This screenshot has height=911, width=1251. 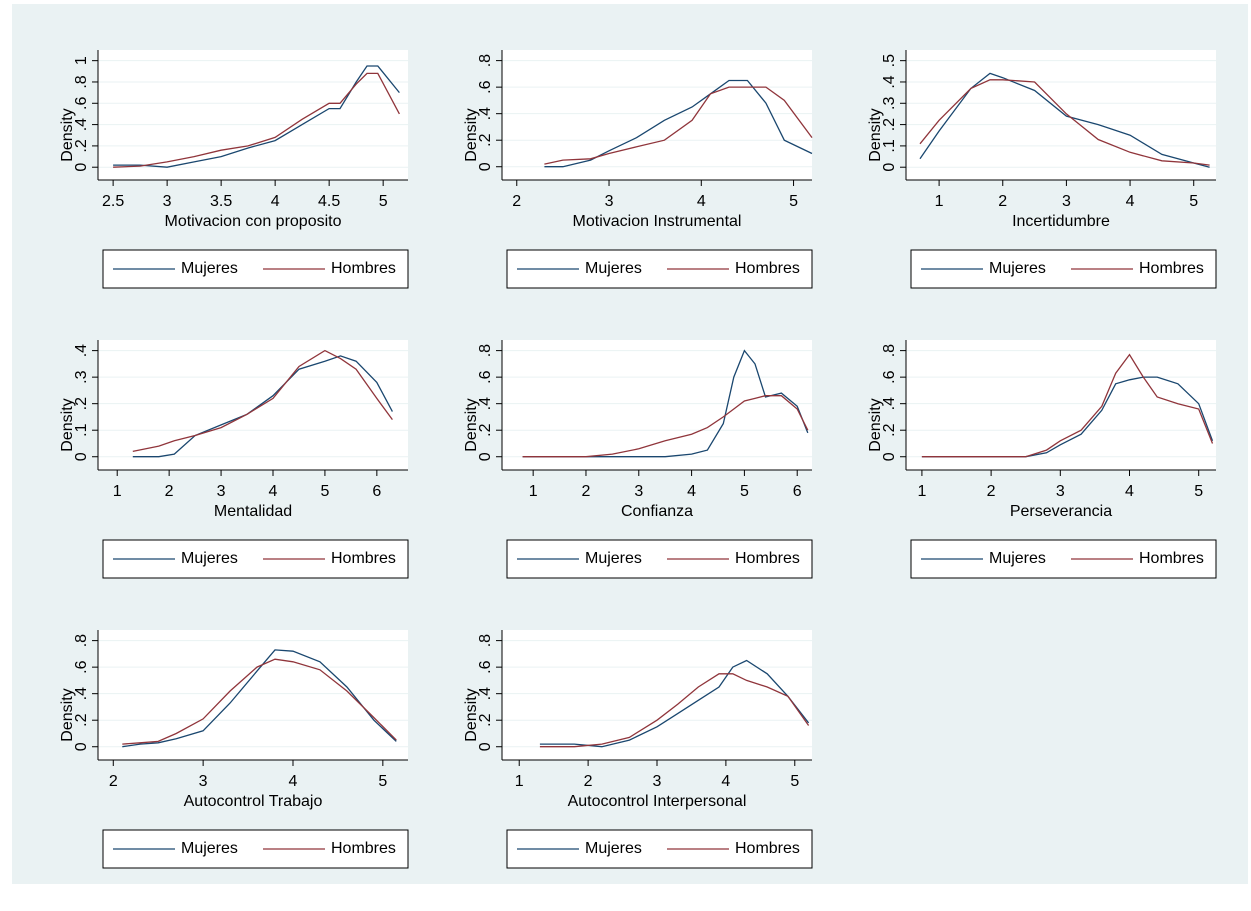 I want to click on x-tick-label: 2.5, so click(x=113, y=201).